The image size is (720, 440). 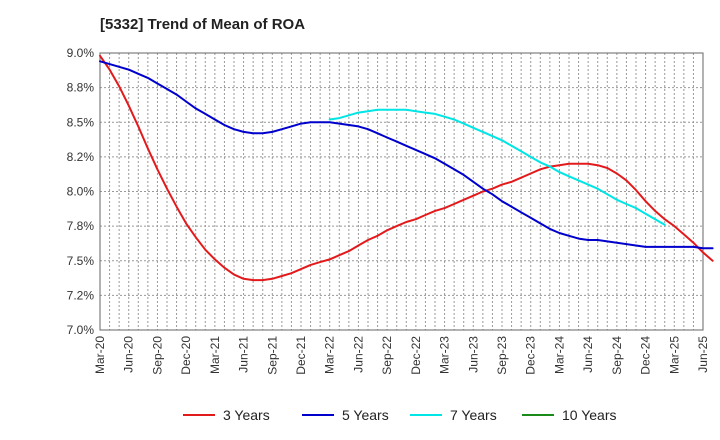 What do you see at coordinates (473, 415) in the screenshot?
I see `legend-label: 7 Years` at bounding box center [473, 415].